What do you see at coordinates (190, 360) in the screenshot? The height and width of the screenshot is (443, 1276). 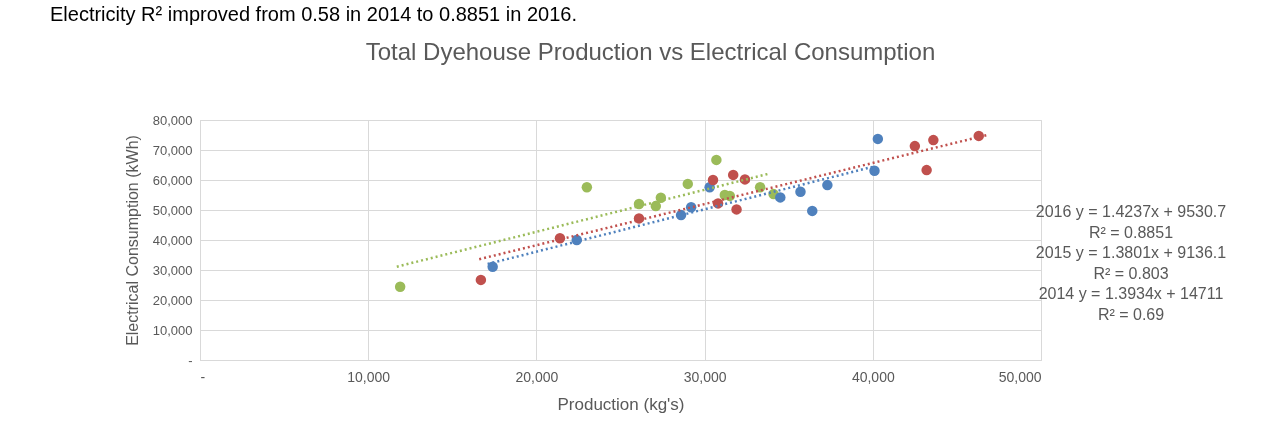 I see `y-tick-label: -` at bounding box center [190, 360].